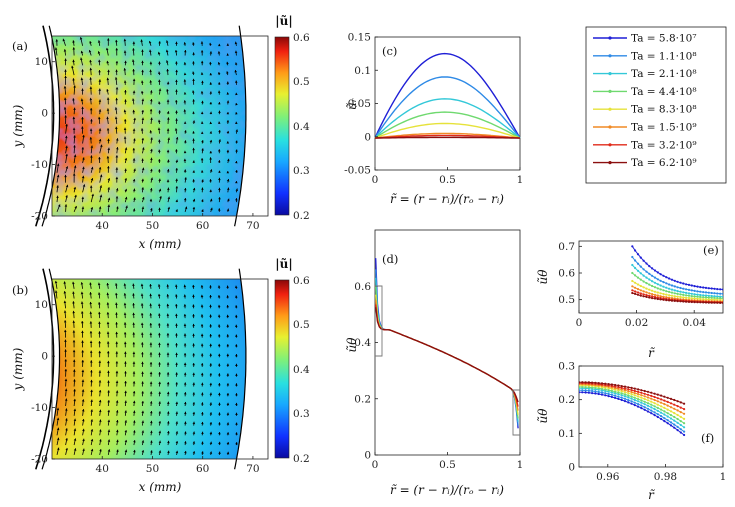 The width and height of the screenshot is (735, 507). What do you see at coordinates (301, 281) in the screenshot?
I see `colorbar-b-tick: 0.6` at bounding box center [301, 281].